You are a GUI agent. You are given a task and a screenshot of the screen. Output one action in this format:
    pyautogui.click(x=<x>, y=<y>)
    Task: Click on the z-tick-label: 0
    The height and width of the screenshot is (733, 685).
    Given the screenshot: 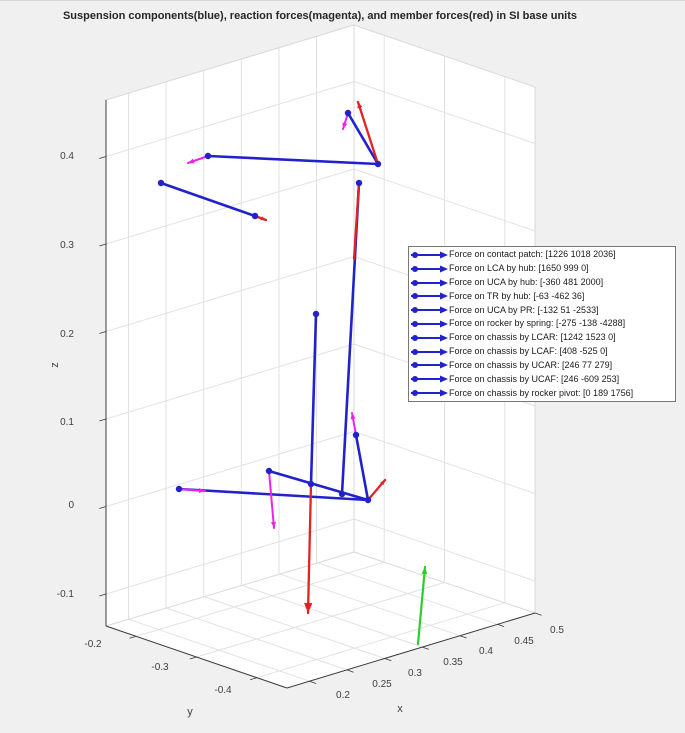 What is the action you would take?
    pyautogui.click(x=71, y=505)
    